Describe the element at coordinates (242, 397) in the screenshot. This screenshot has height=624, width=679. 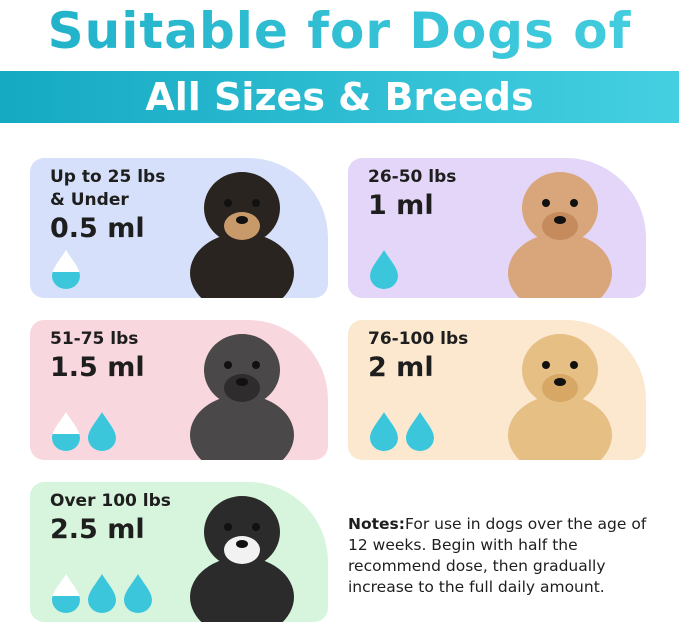
I see `dog-photo-french-bulldog` at that location.